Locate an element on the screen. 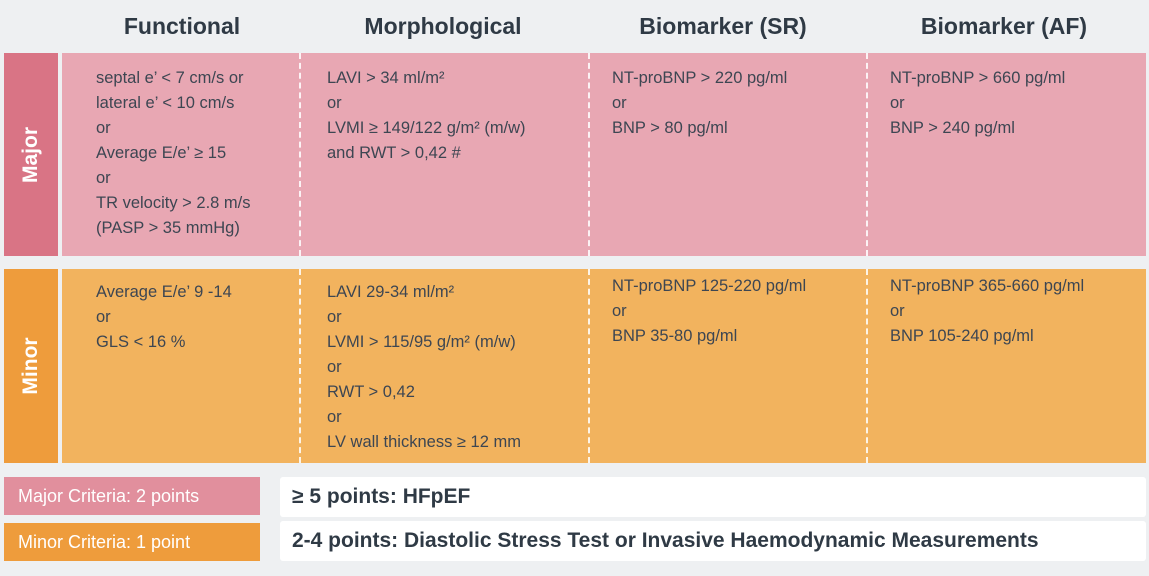 The image size is (1149, 576). criteria-line: septal e’ < 7 cm/s or is located at coordinates (170, 78).